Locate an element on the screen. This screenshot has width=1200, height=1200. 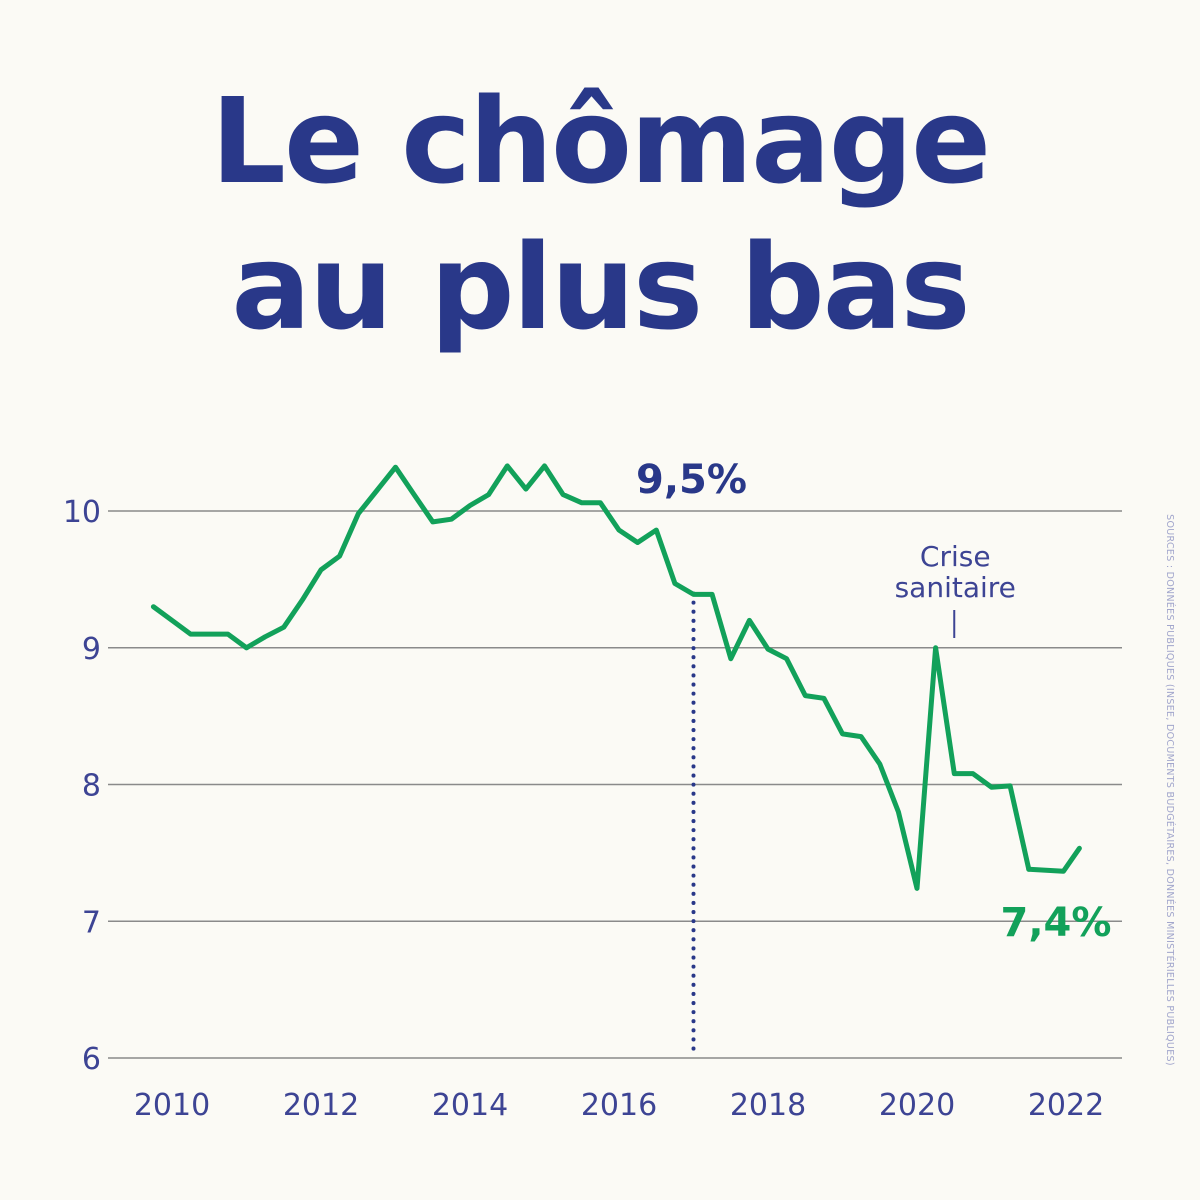
x-tick-label-2012: 2012 is located at coordinates (321, 1105).